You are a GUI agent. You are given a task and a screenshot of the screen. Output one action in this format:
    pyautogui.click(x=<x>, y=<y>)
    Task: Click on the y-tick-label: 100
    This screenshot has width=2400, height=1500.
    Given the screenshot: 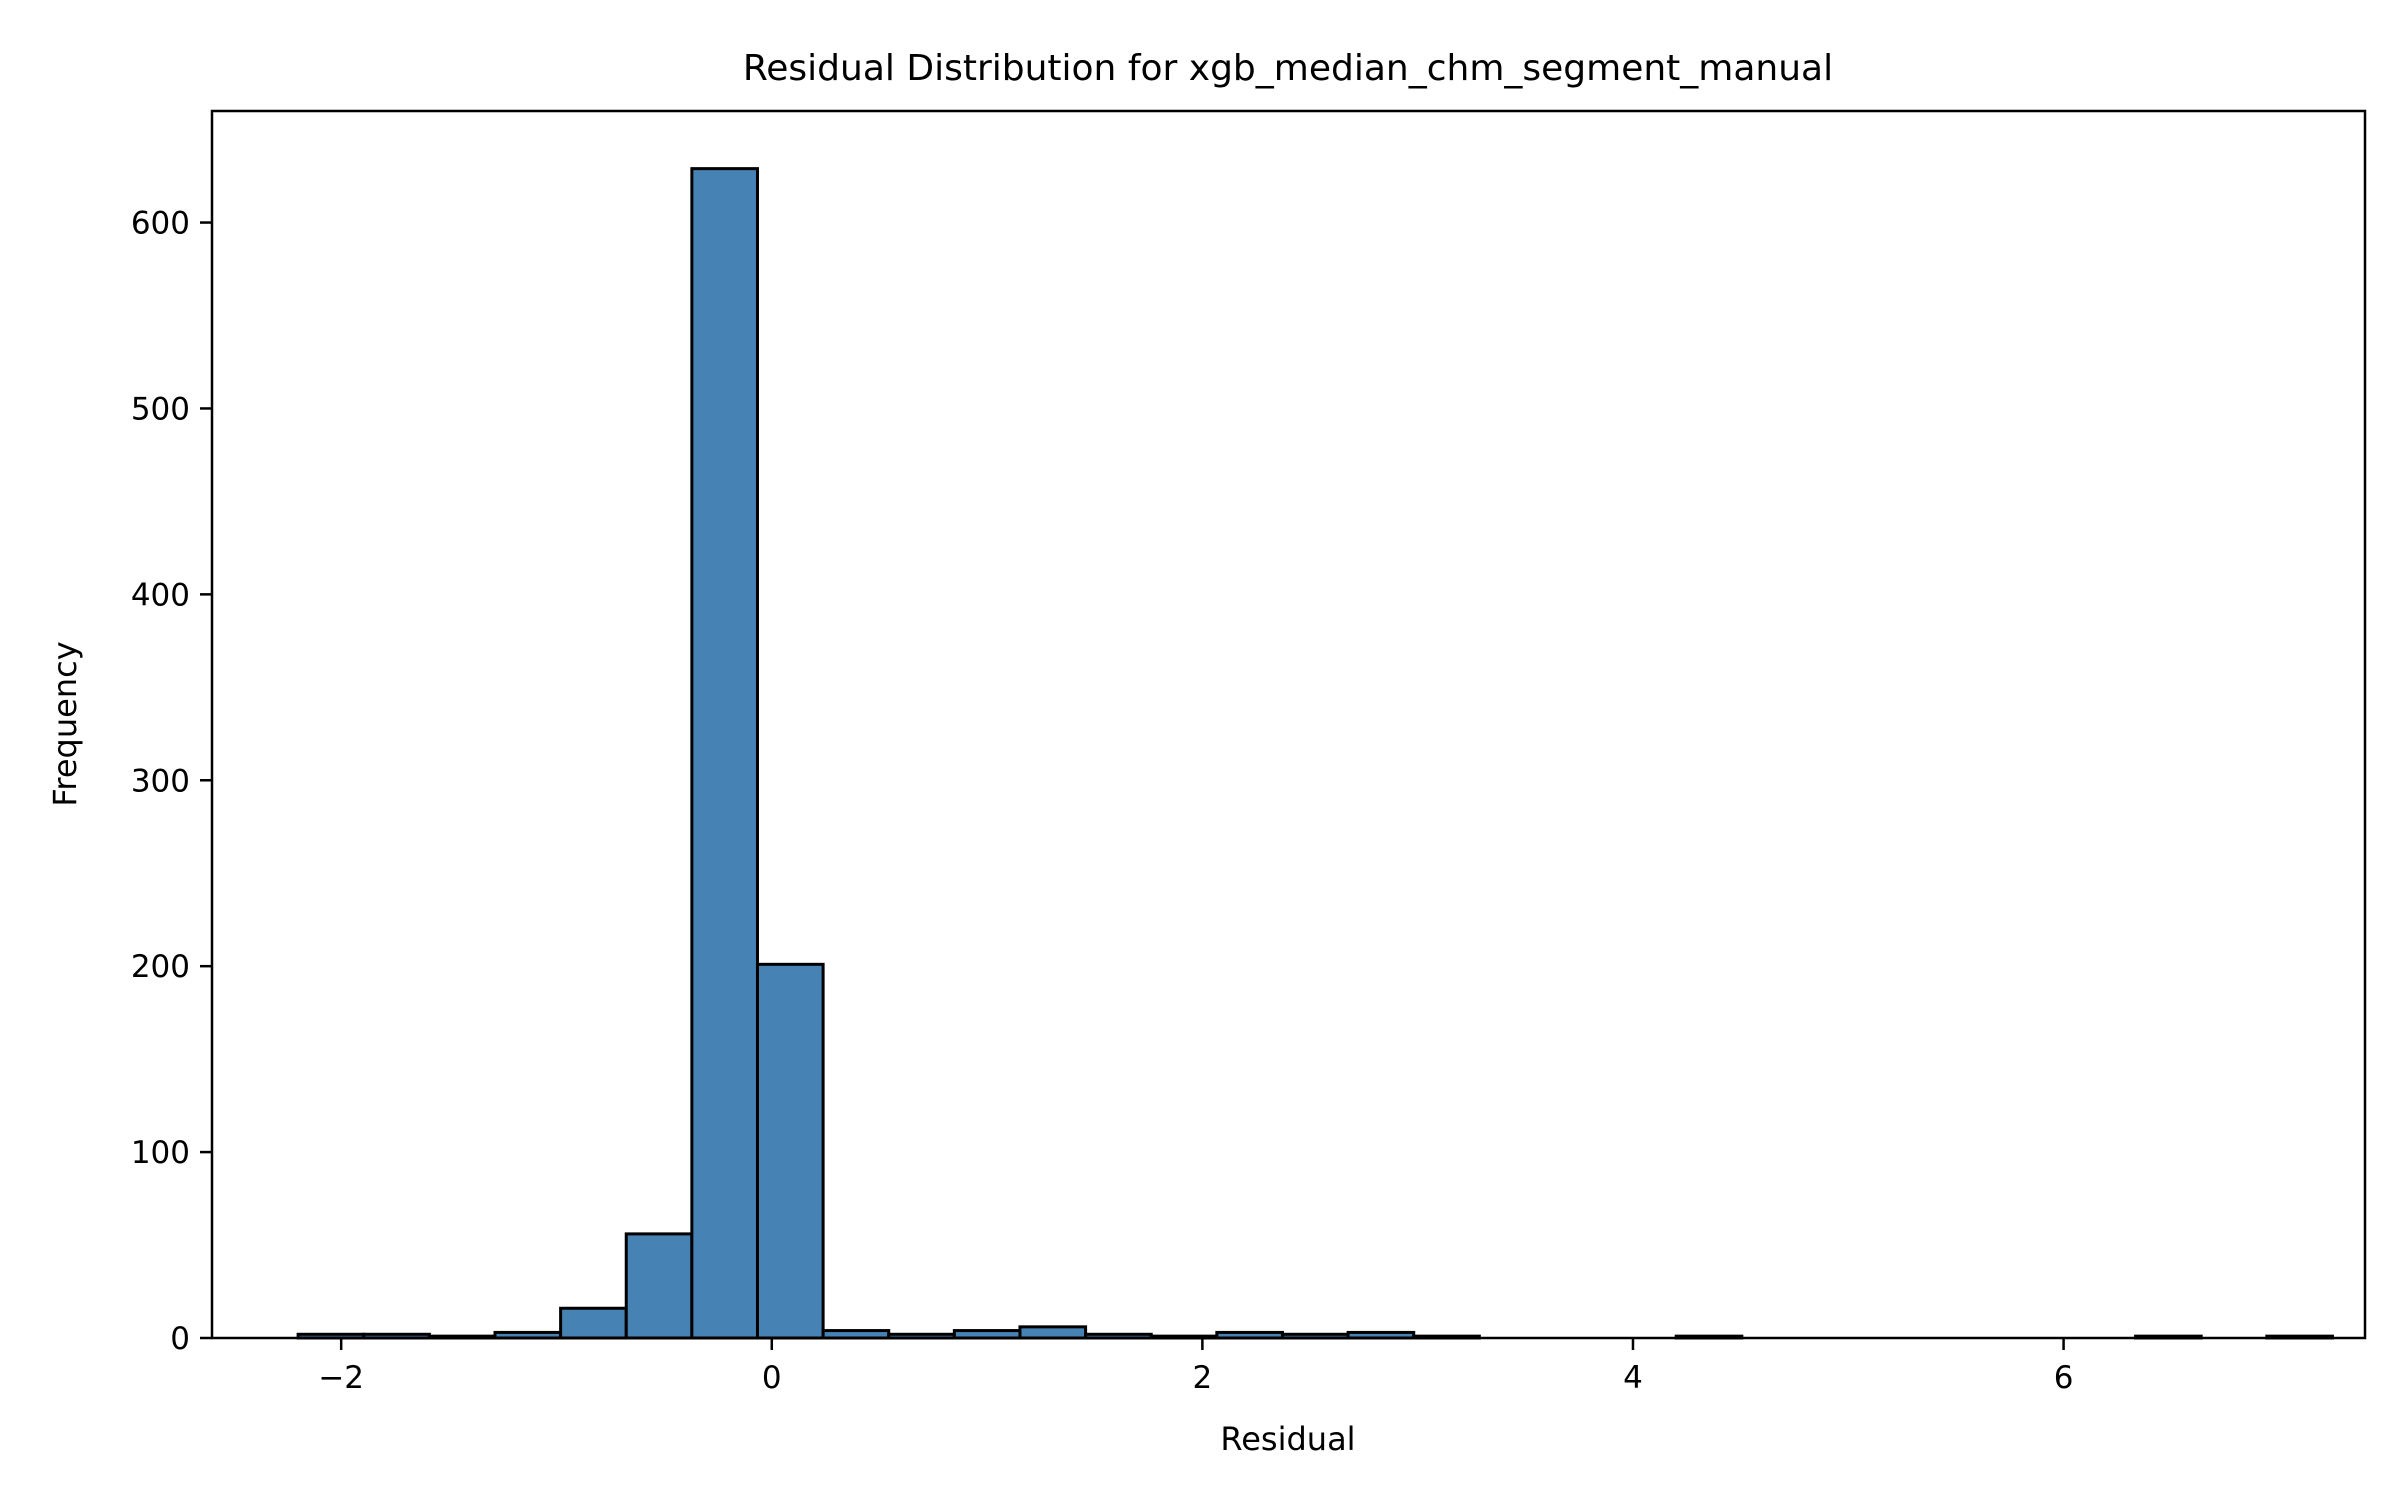 What is the action you would take?
    pyautogui.click(x=160, y=1153)
    